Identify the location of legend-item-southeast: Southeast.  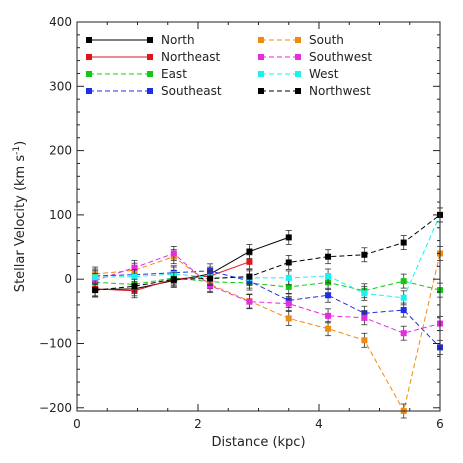
(154, 91).